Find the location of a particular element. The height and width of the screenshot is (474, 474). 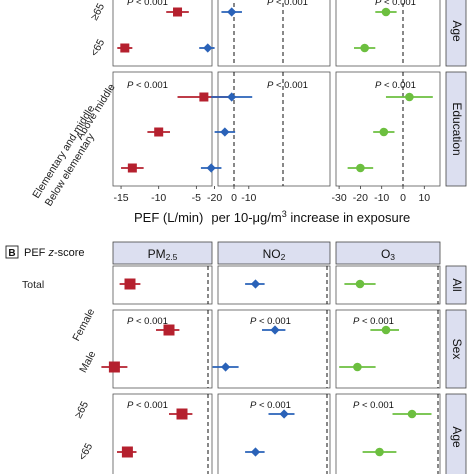

group-strip-label: Sex is located at coordinates (457, 349).